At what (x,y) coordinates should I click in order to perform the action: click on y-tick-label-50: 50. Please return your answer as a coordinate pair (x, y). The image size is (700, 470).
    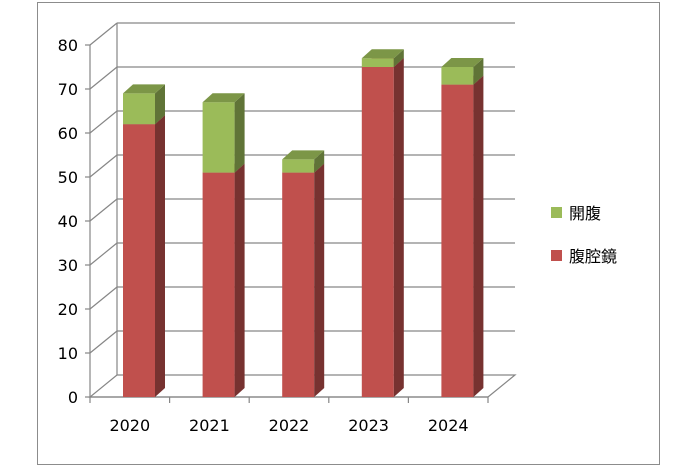
    Looking at the image, I should click on (68, 177).